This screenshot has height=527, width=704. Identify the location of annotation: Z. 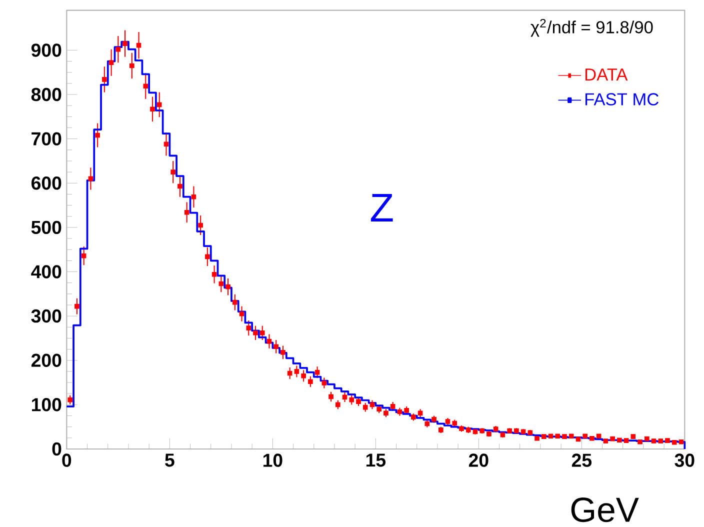
(381, 208).